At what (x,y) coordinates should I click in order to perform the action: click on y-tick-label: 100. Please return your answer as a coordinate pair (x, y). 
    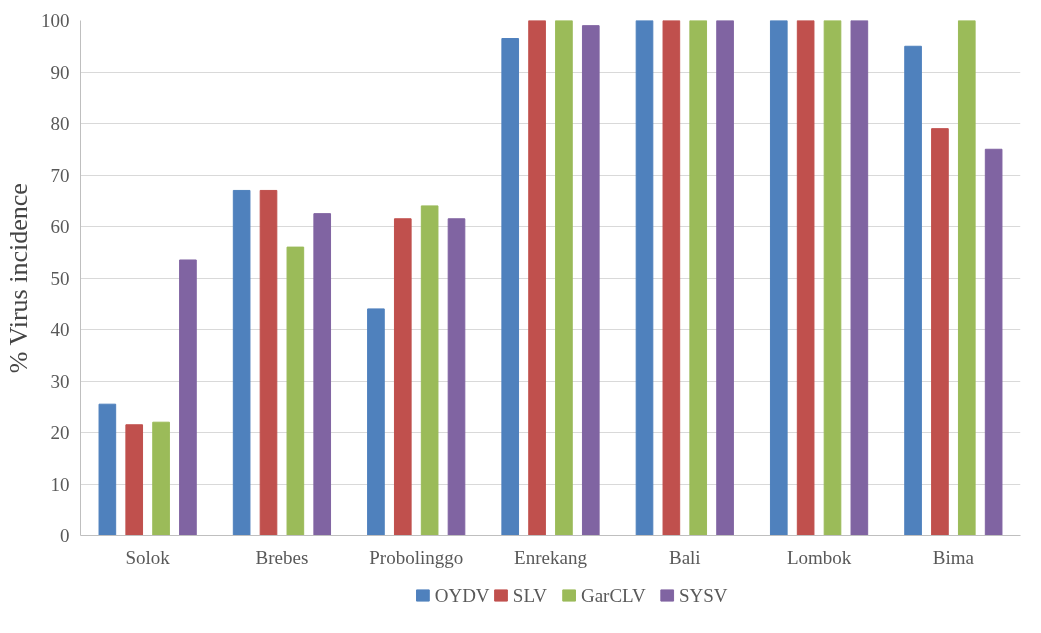
    Looking at the image, I should click on (55, 20).